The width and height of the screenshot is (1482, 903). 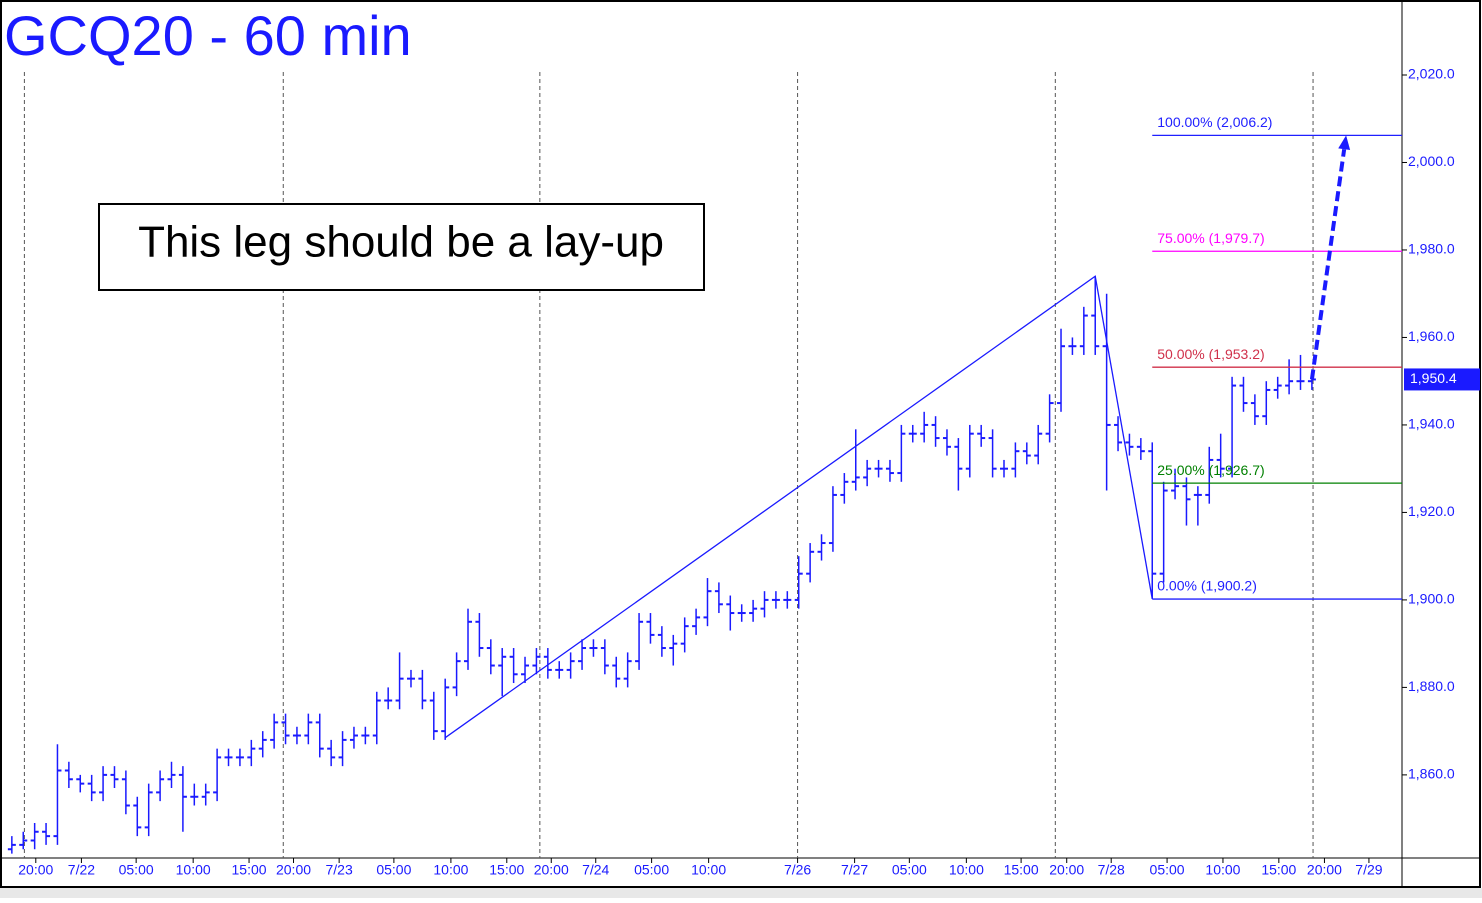 I want to click on projection-arrow, so click(x=1328, y=264).